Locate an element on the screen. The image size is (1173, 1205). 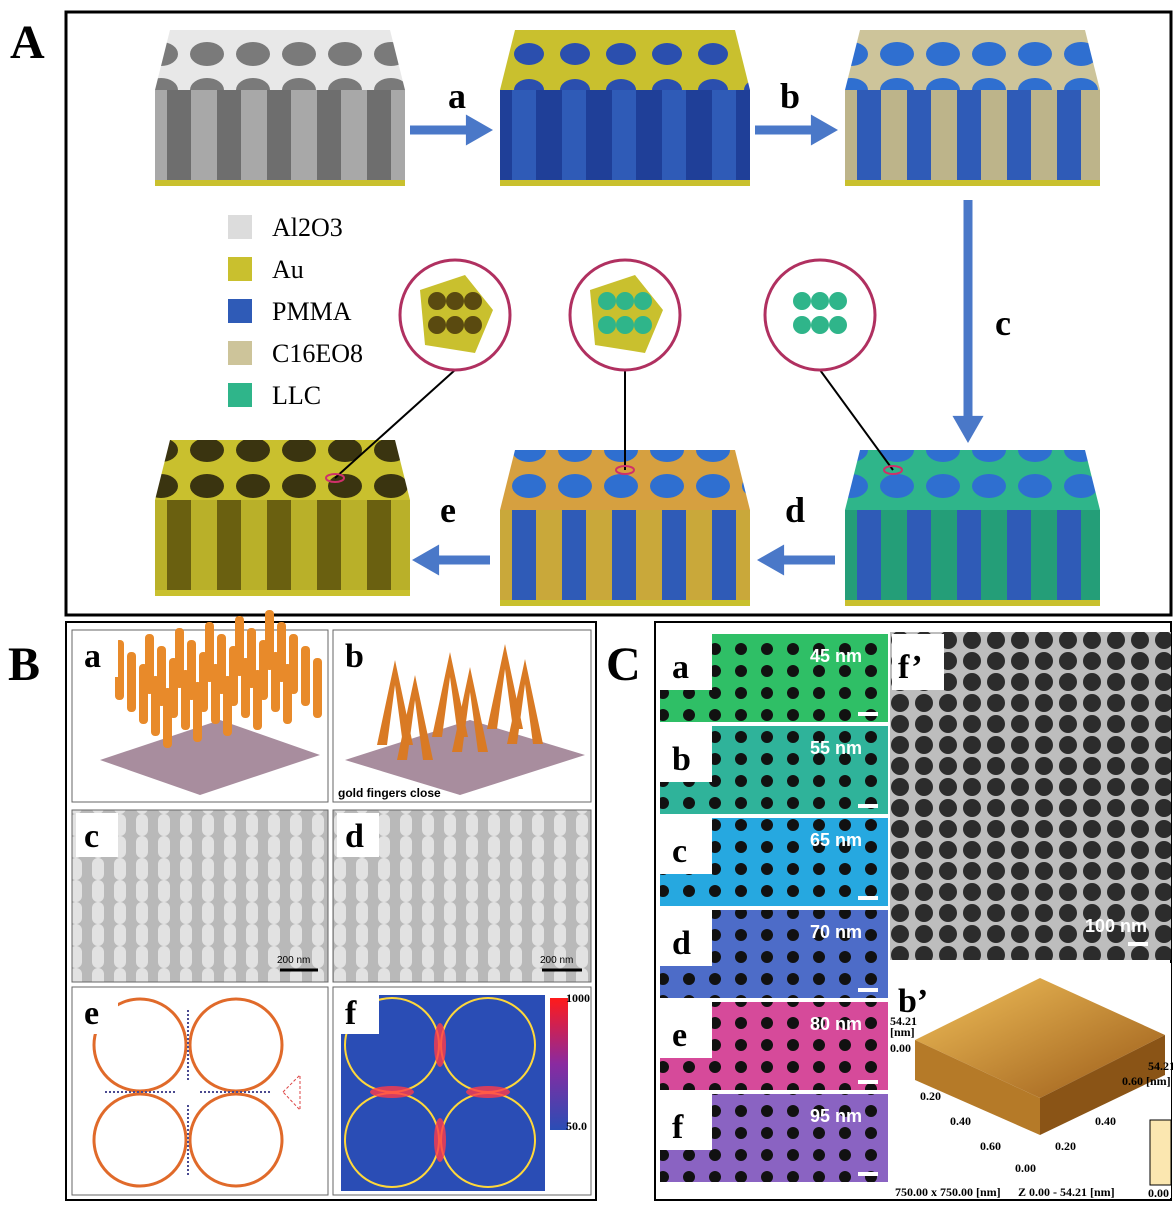
legend-label: PMMA is located at coordinates (312, 311).